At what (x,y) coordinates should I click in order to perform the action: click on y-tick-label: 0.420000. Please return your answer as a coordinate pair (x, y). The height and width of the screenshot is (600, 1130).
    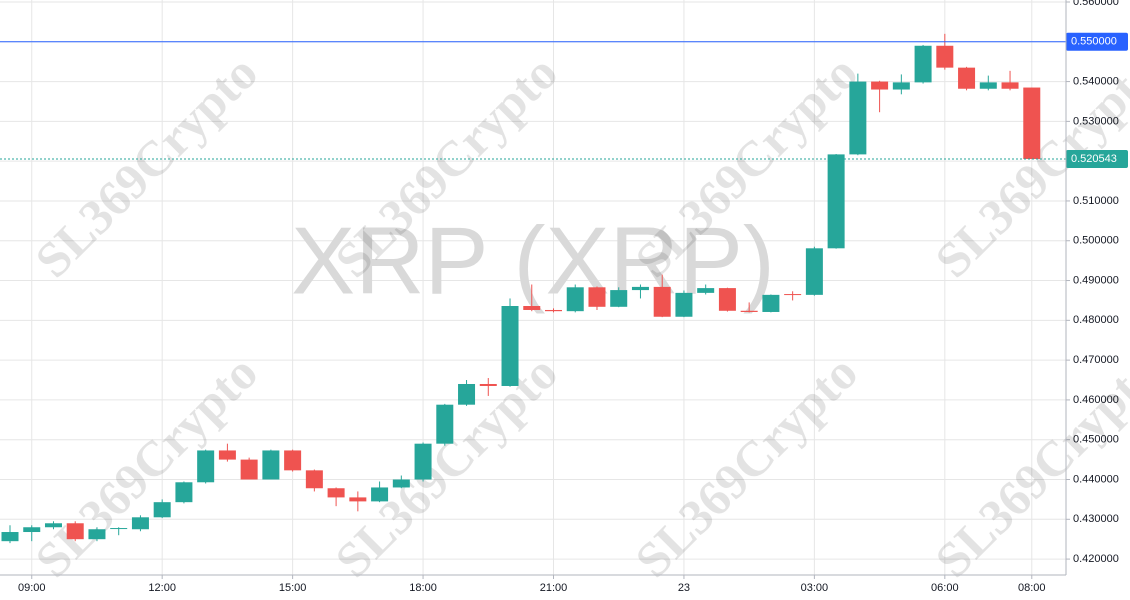
    Looking at the image, I should click on (1096, 559).